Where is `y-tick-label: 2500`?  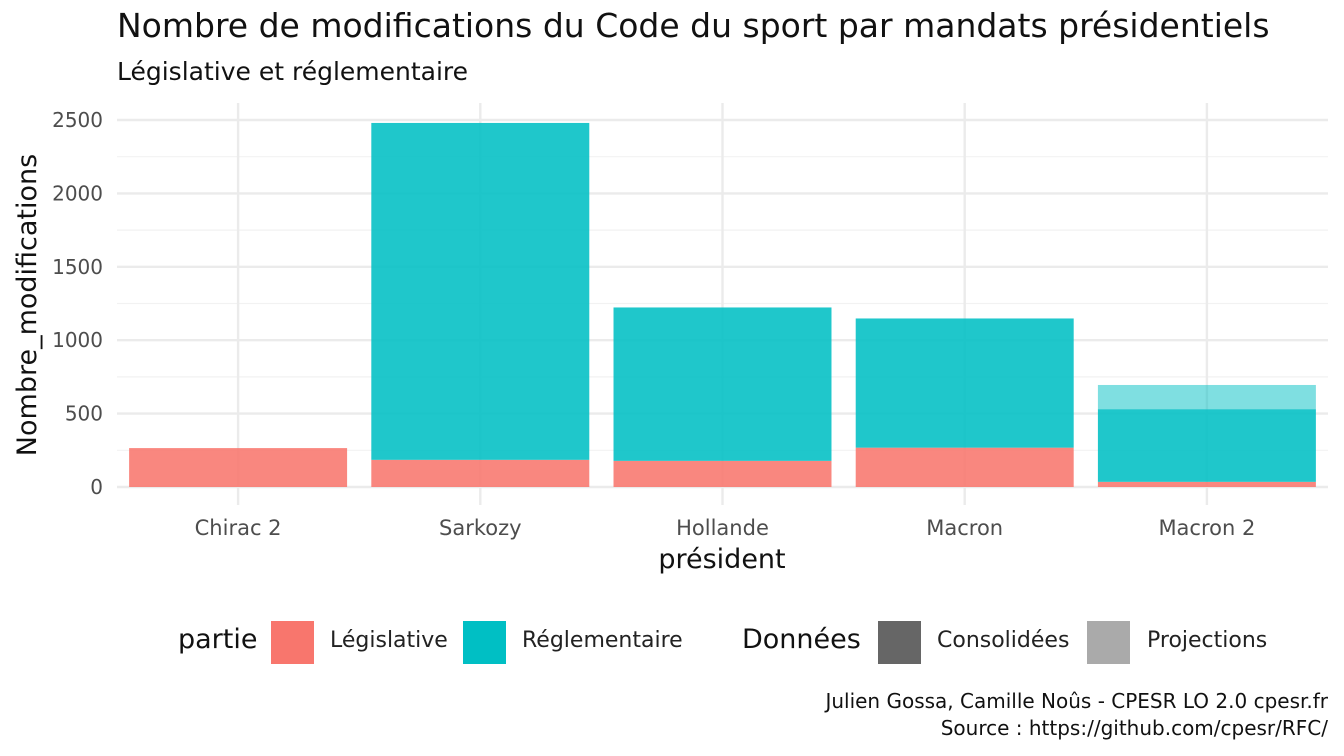 y-tick-label: 2500 is located at coordinates (77, 120).